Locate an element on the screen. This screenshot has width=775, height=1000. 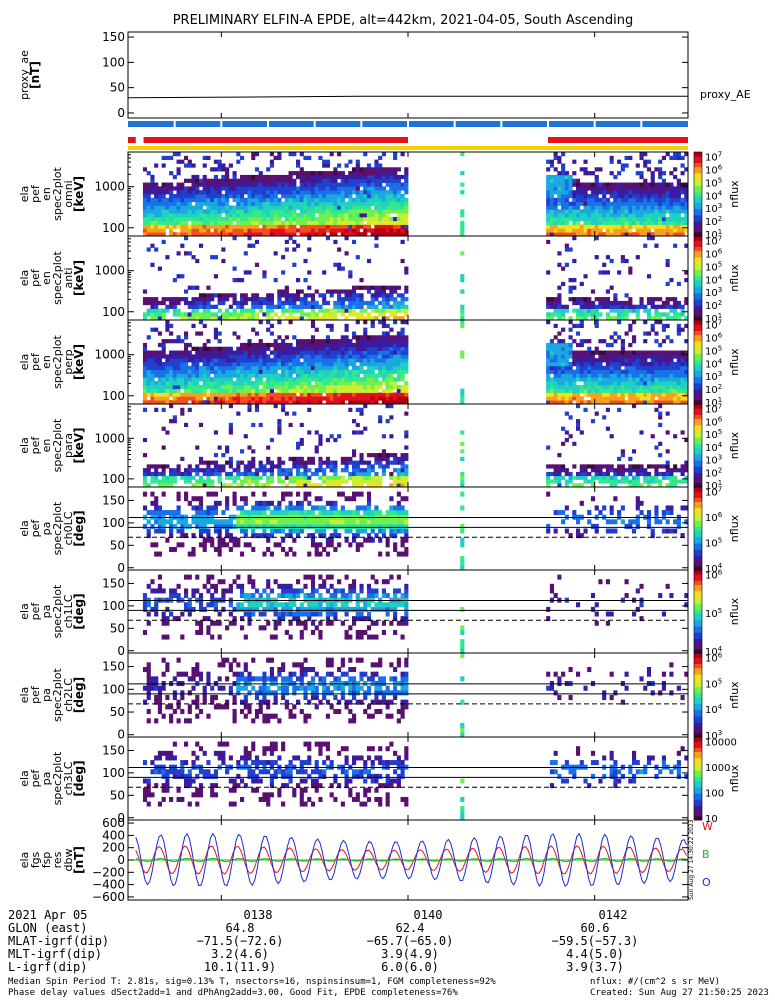
colorbar-tick: 102 is located at coordinates (713, 305).